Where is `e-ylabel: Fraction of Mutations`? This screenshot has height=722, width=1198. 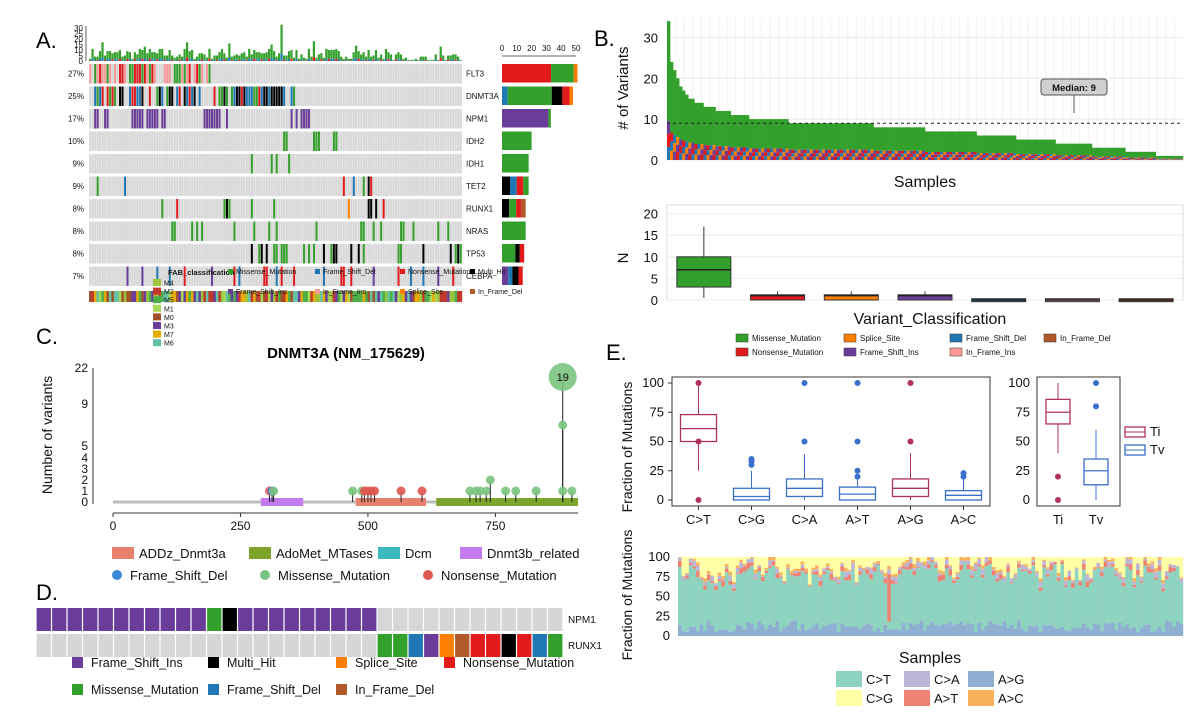 e-ylabel: Fraction of Mutations is located at coordinates (627, 447).